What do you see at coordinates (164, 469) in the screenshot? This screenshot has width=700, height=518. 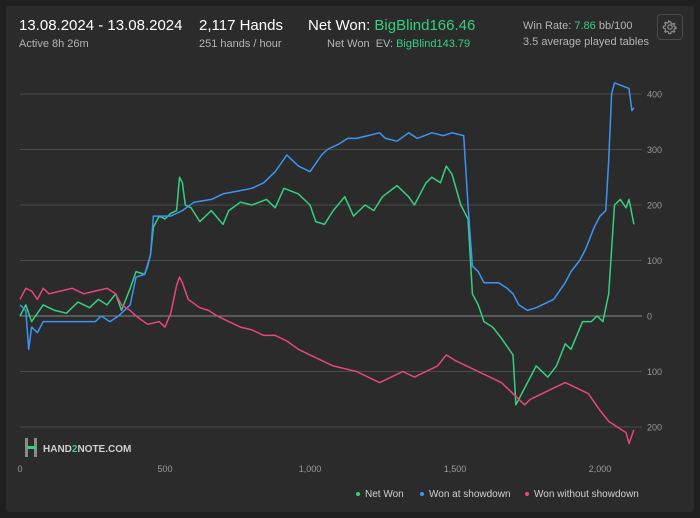 I see `x-tick-label: 500` at bounding box center [164, 469].